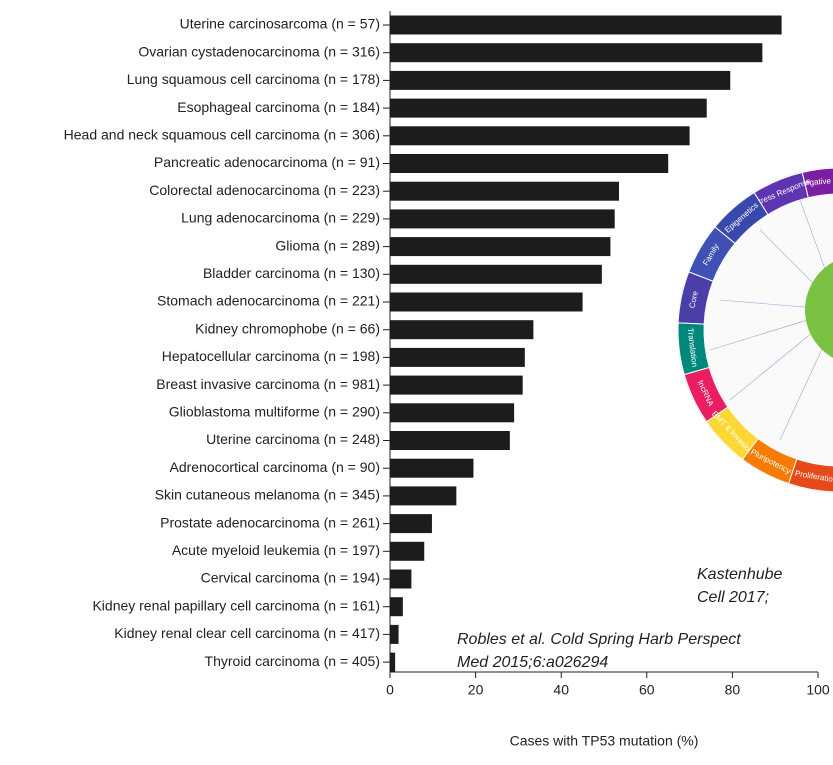  I want to click on y-tick-label: Adrenocortical carcinoma (n = 90), so click(275, 467).